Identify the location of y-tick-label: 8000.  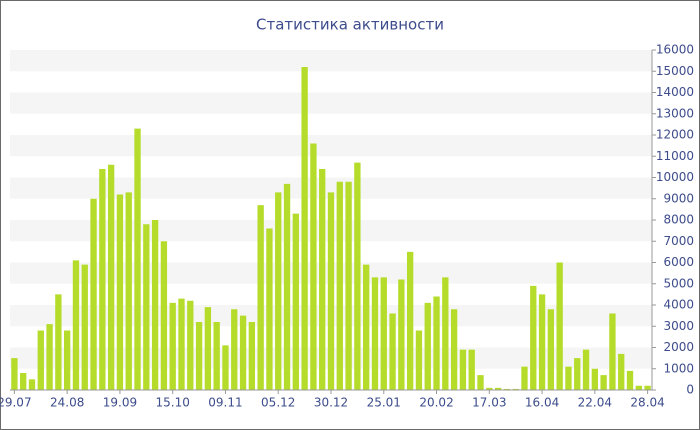
(678, 220).